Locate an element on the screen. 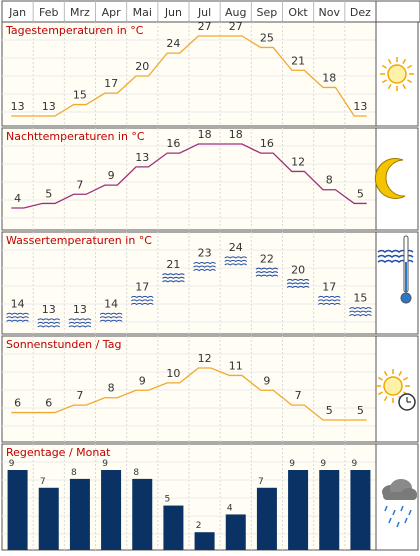  month-label: Aug is located at coordinates (235, 12).